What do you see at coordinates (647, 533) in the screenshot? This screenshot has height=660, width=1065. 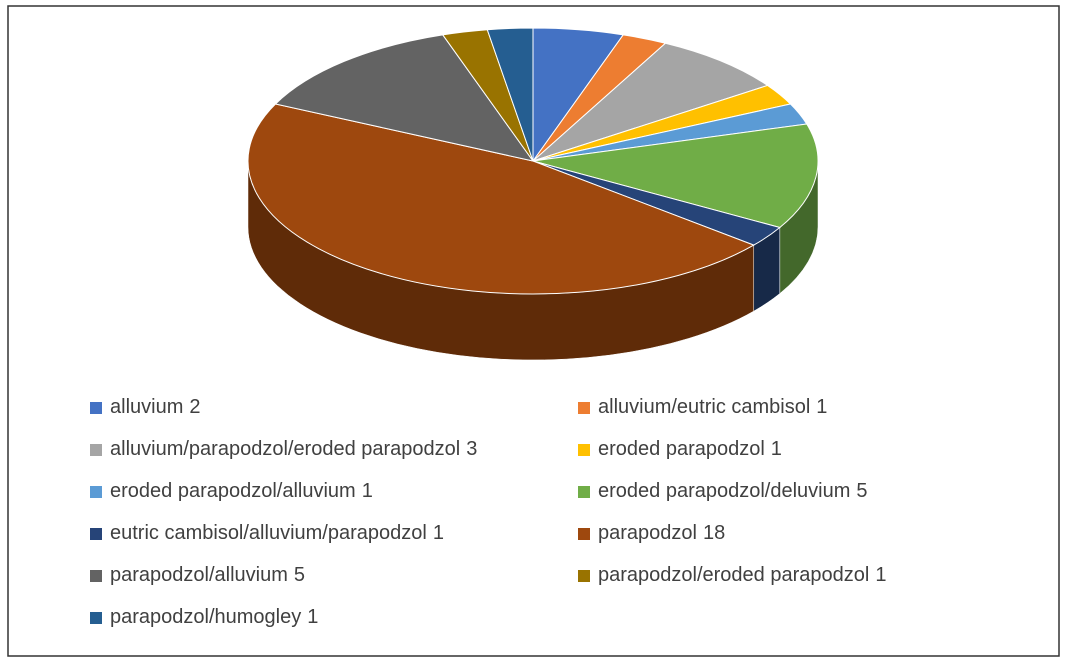 I see `legend-name: parapodzol` at bounding box center [647, 533].